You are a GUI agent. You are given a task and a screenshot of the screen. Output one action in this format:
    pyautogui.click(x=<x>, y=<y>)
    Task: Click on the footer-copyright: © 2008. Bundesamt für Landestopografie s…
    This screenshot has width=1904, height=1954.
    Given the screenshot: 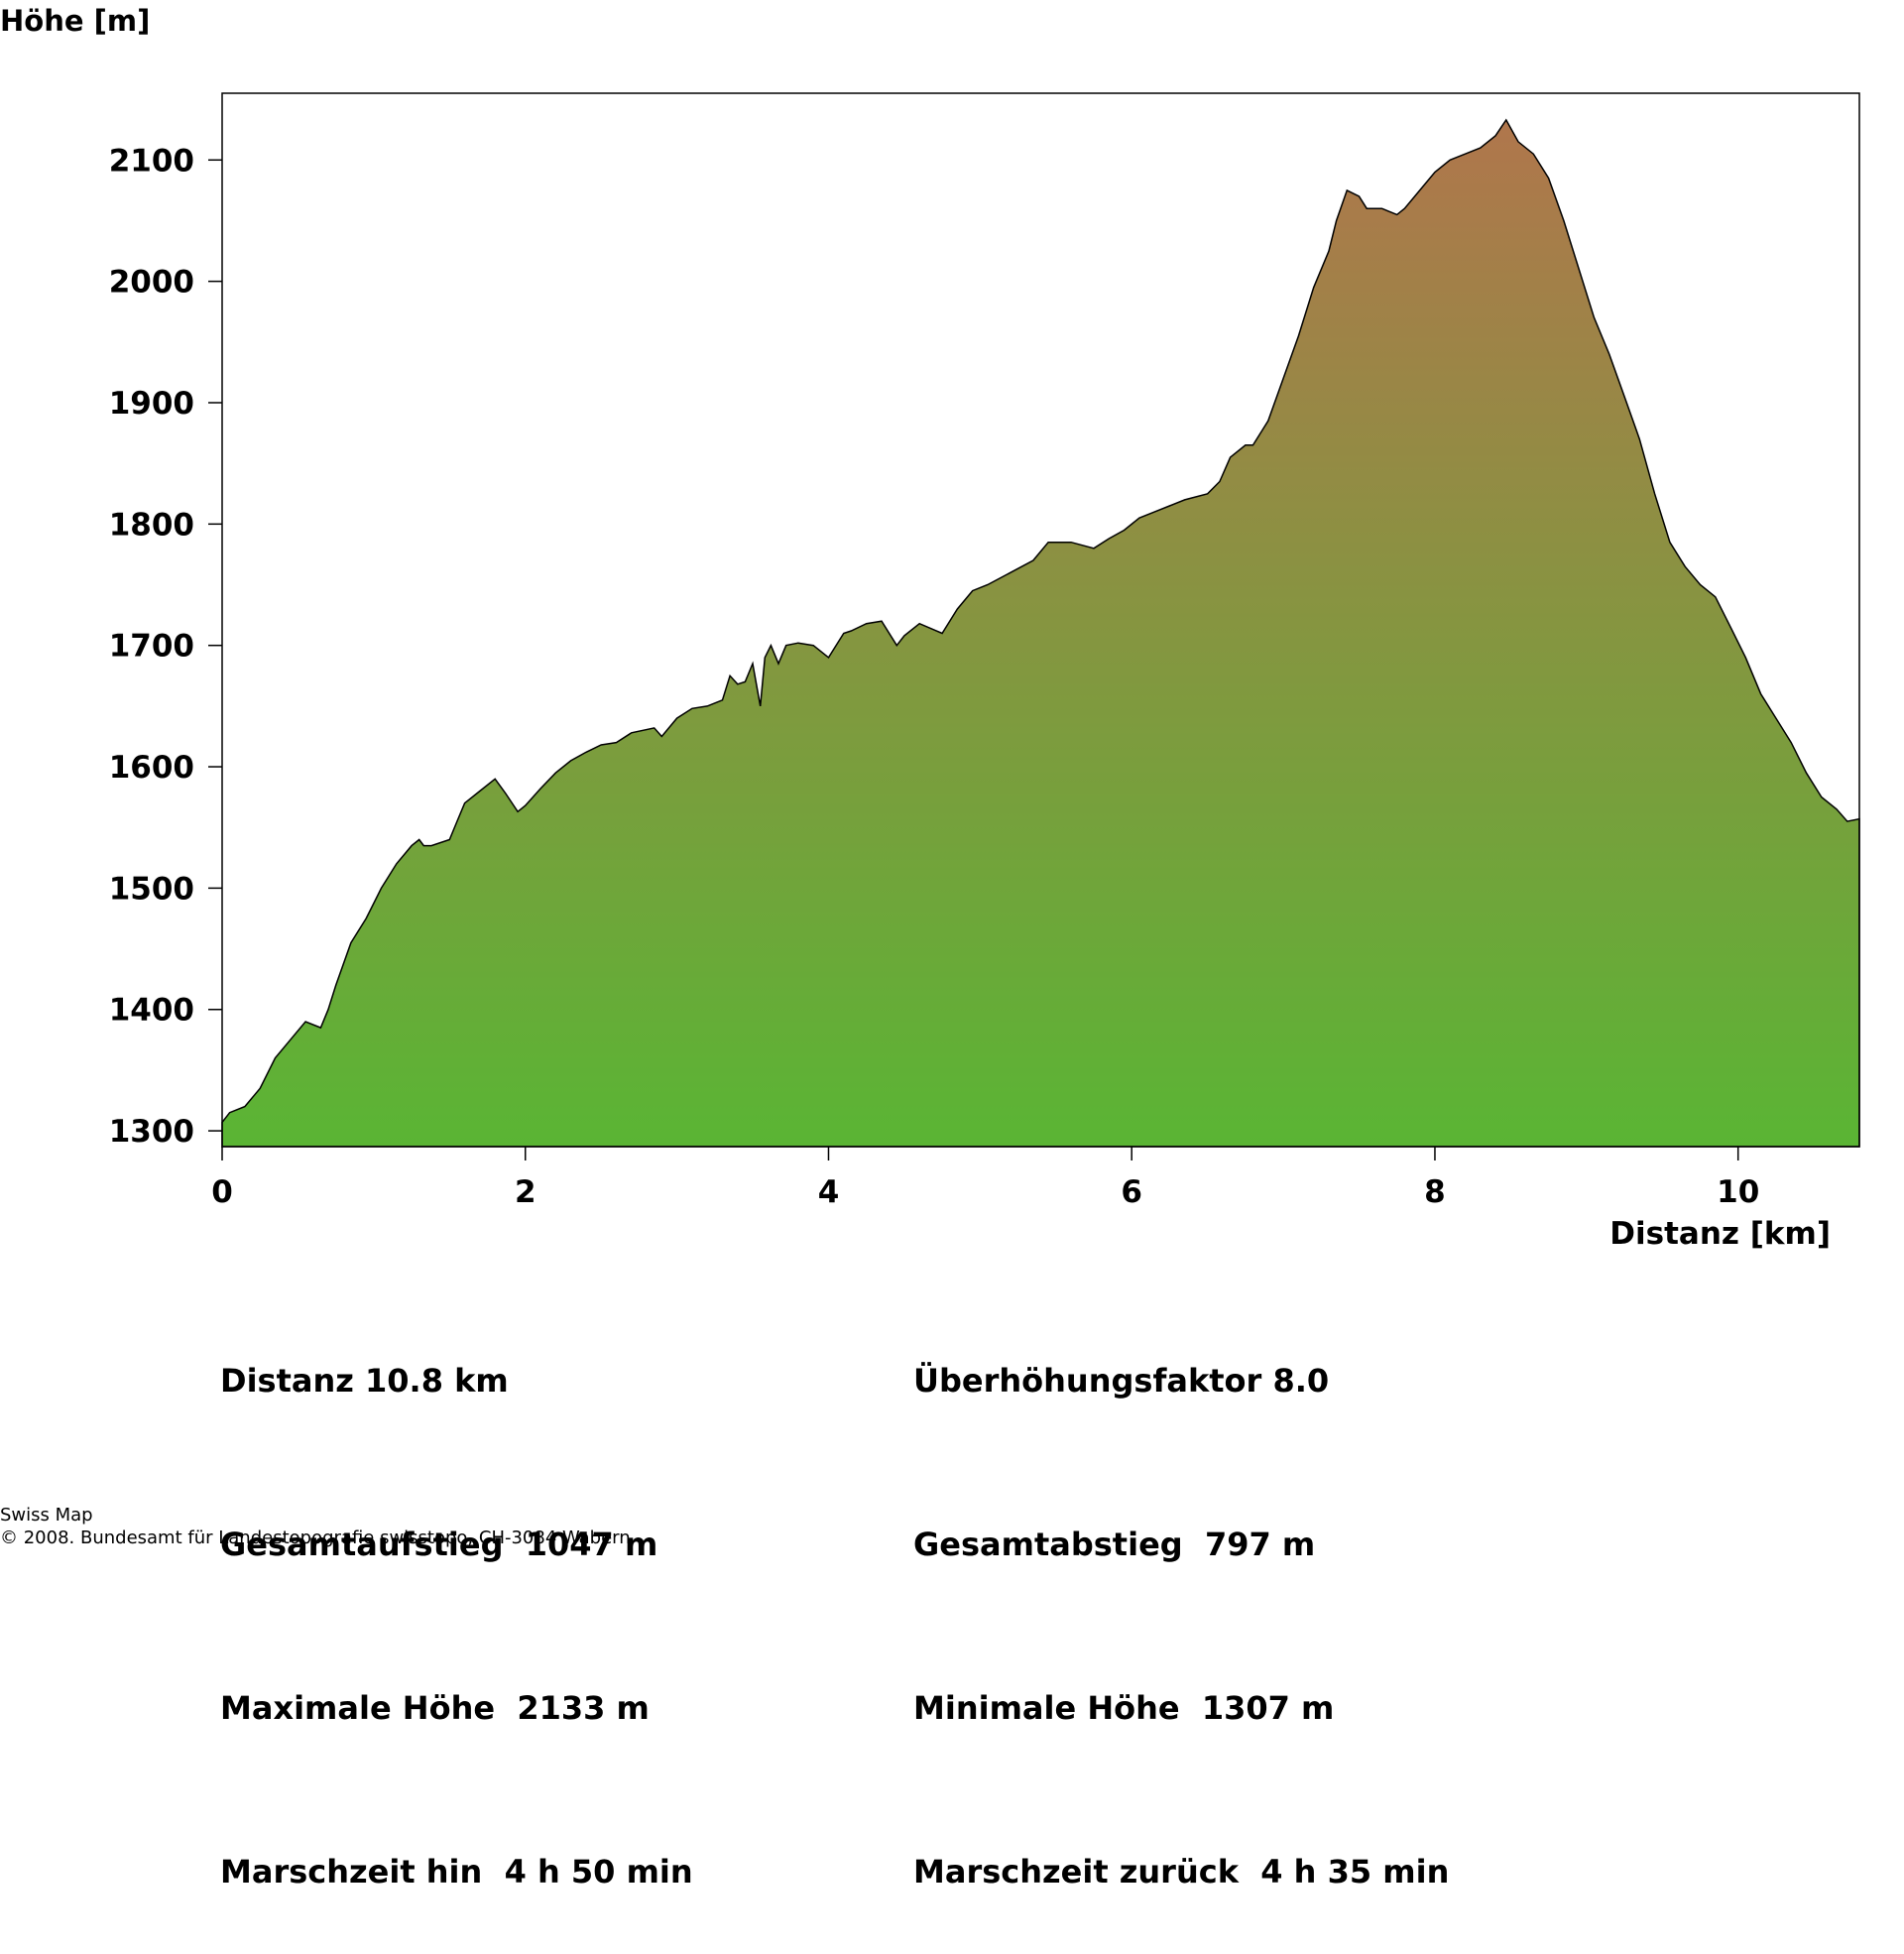 What is the action you would take?
    pyautogui.click(x=315, y=1537)
    